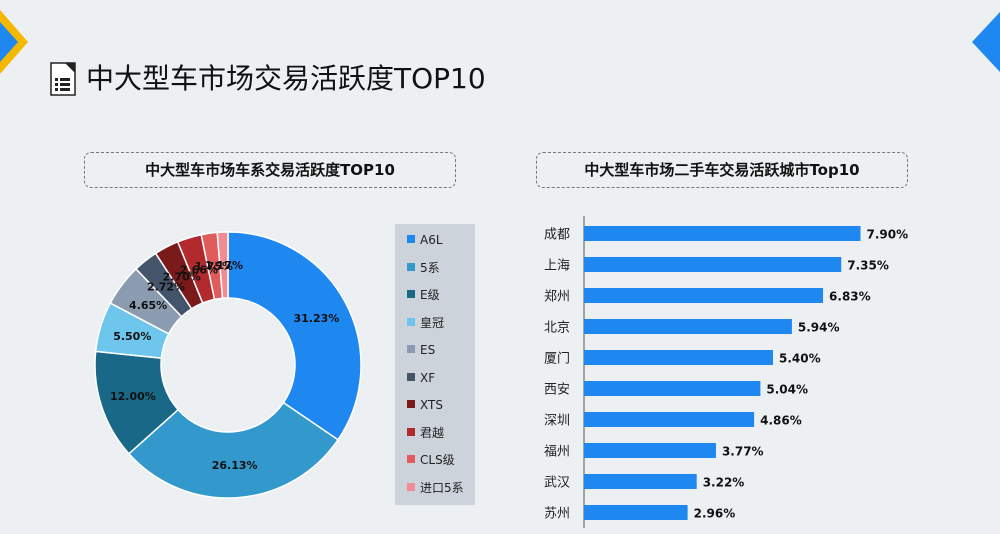 The image size is (1000, 534). I want to click on bar-value-label: 5.04%, so click(787, 390).